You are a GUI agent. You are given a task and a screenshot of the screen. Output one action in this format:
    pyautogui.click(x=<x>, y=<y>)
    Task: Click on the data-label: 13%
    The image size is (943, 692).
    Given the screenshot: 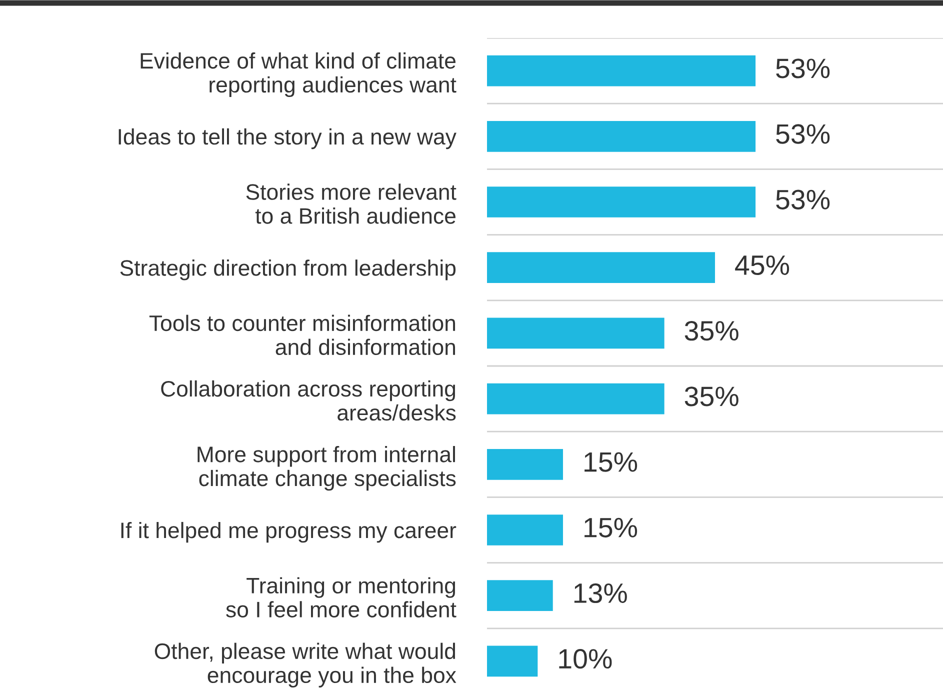 What is the action you would take?
    pyautogui.click(x=600, y=593)
    